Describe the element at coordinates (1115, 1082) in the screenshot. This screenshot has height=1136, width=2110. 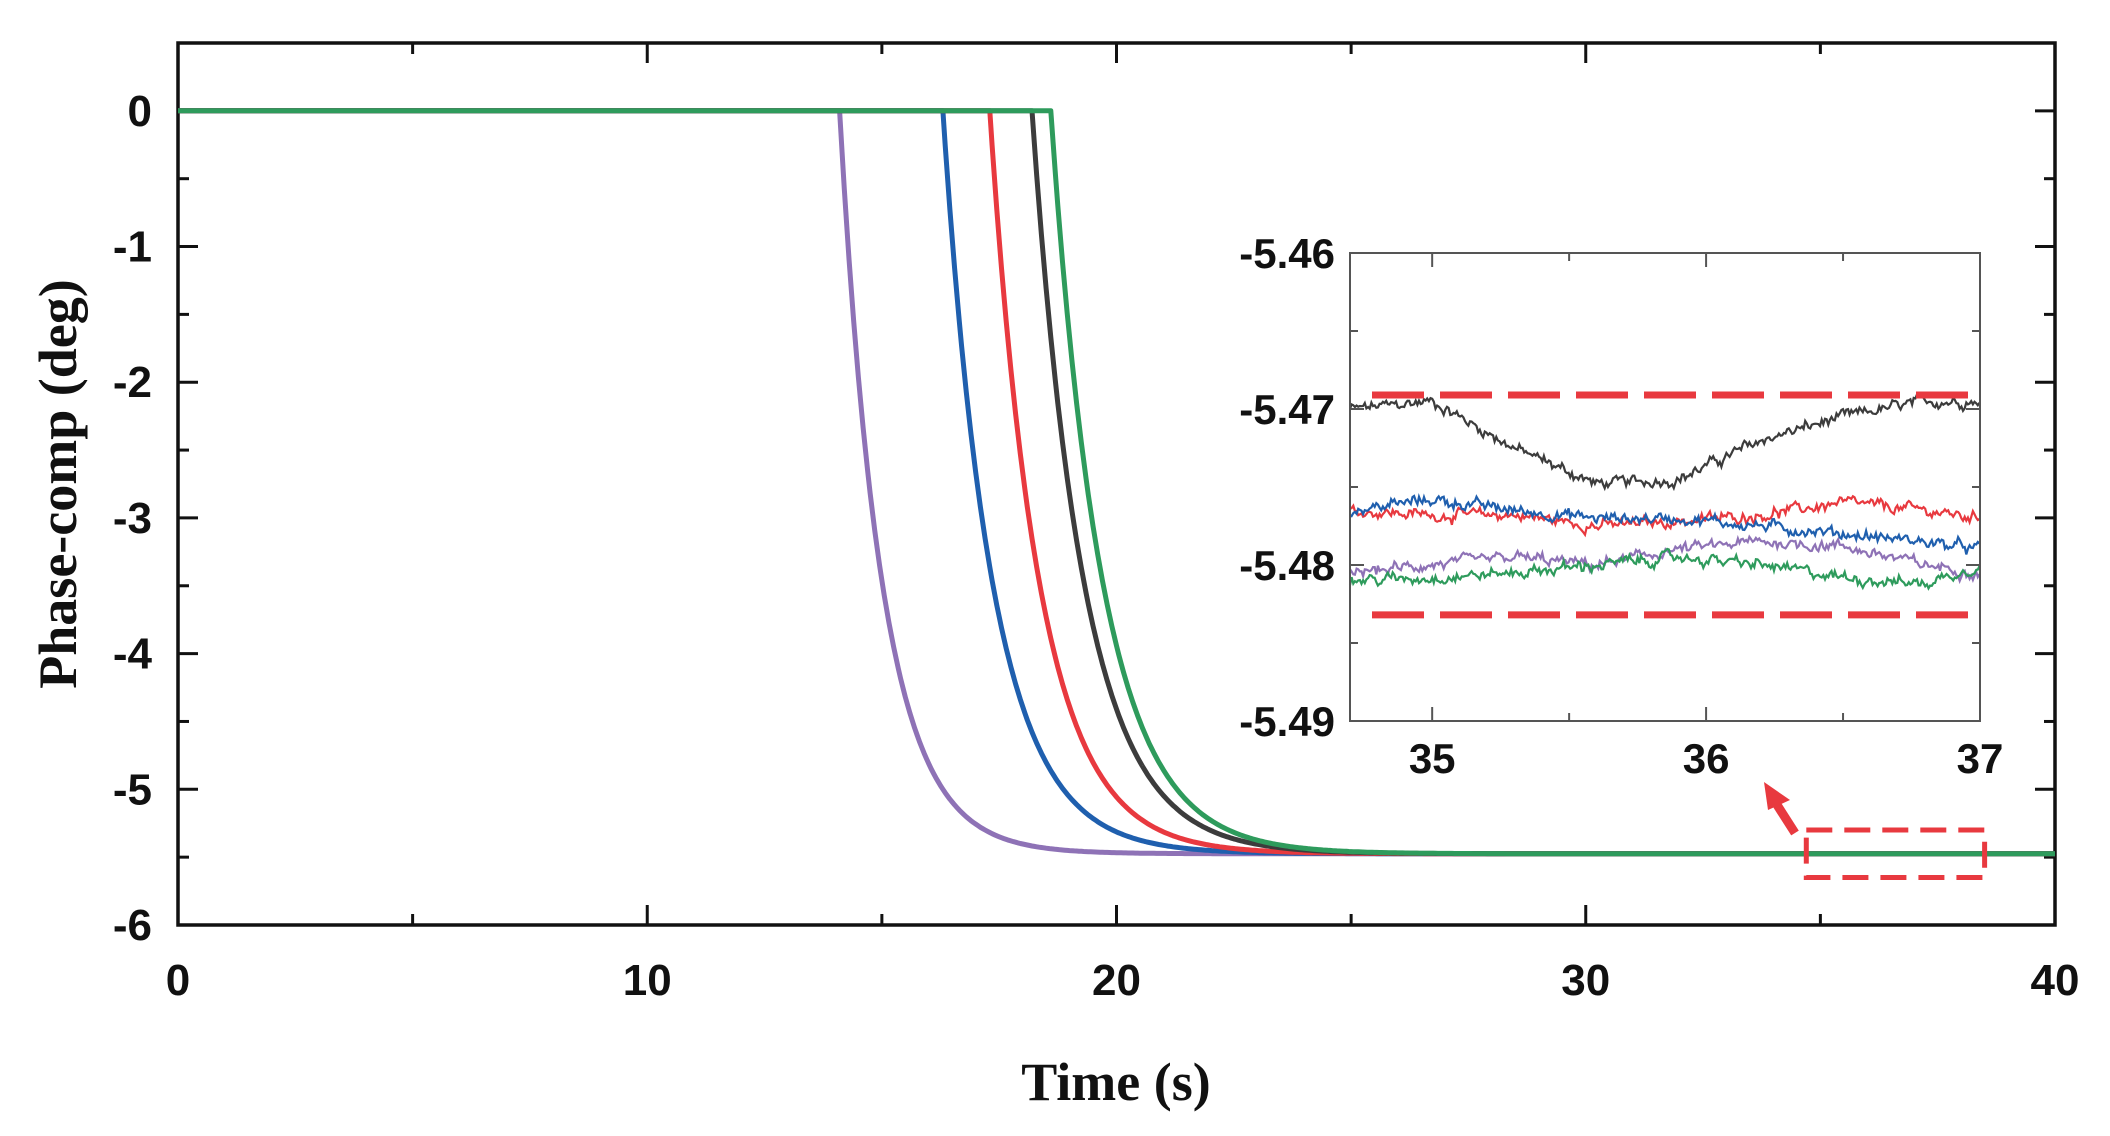
I see `x-axis-title: Time (s)` at that location.